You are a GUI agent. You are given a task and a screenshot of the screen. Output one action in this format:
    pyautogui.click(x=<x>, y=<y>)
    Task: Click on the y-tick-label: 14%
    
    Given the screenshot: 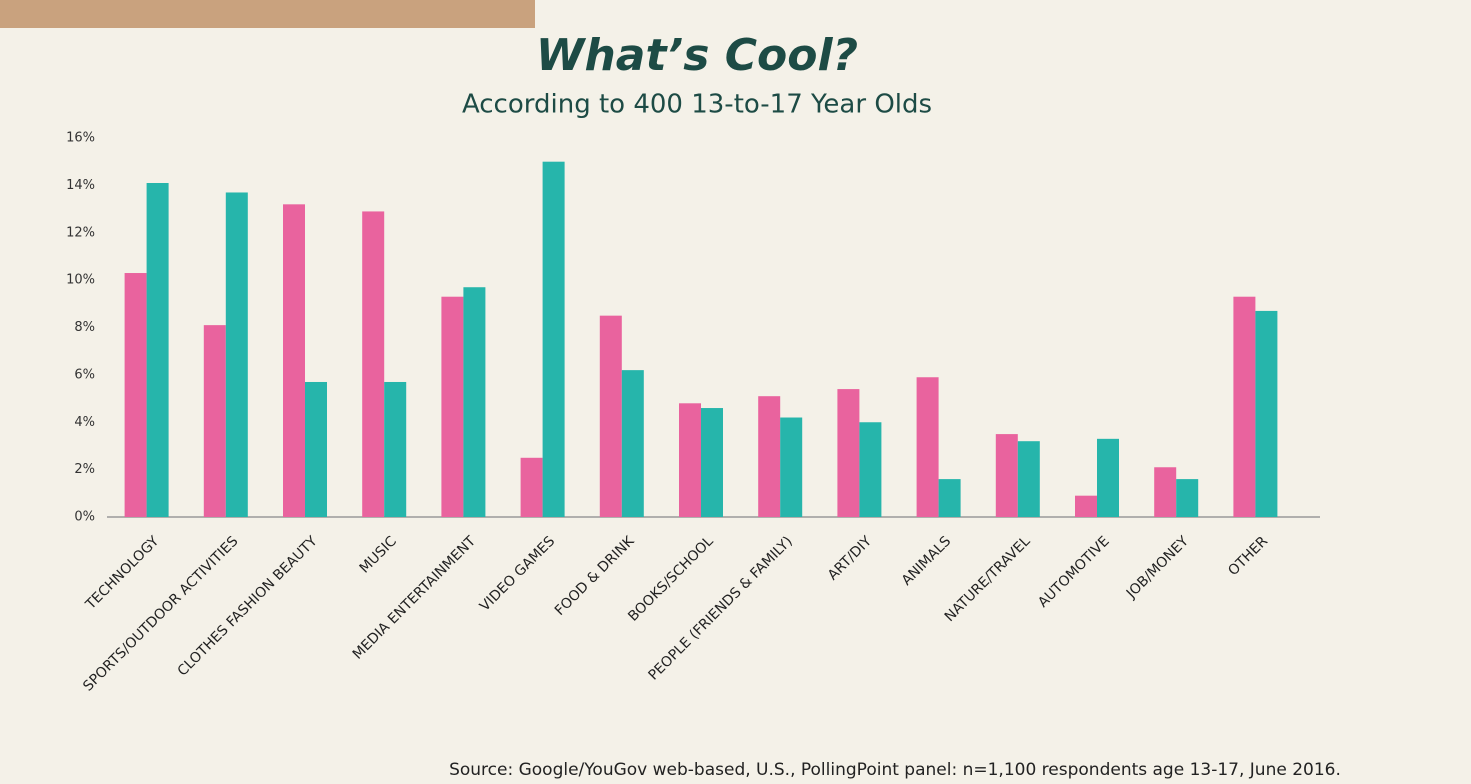 What is the action you would take?
    pyautogui.click(x=80, y=185)
    